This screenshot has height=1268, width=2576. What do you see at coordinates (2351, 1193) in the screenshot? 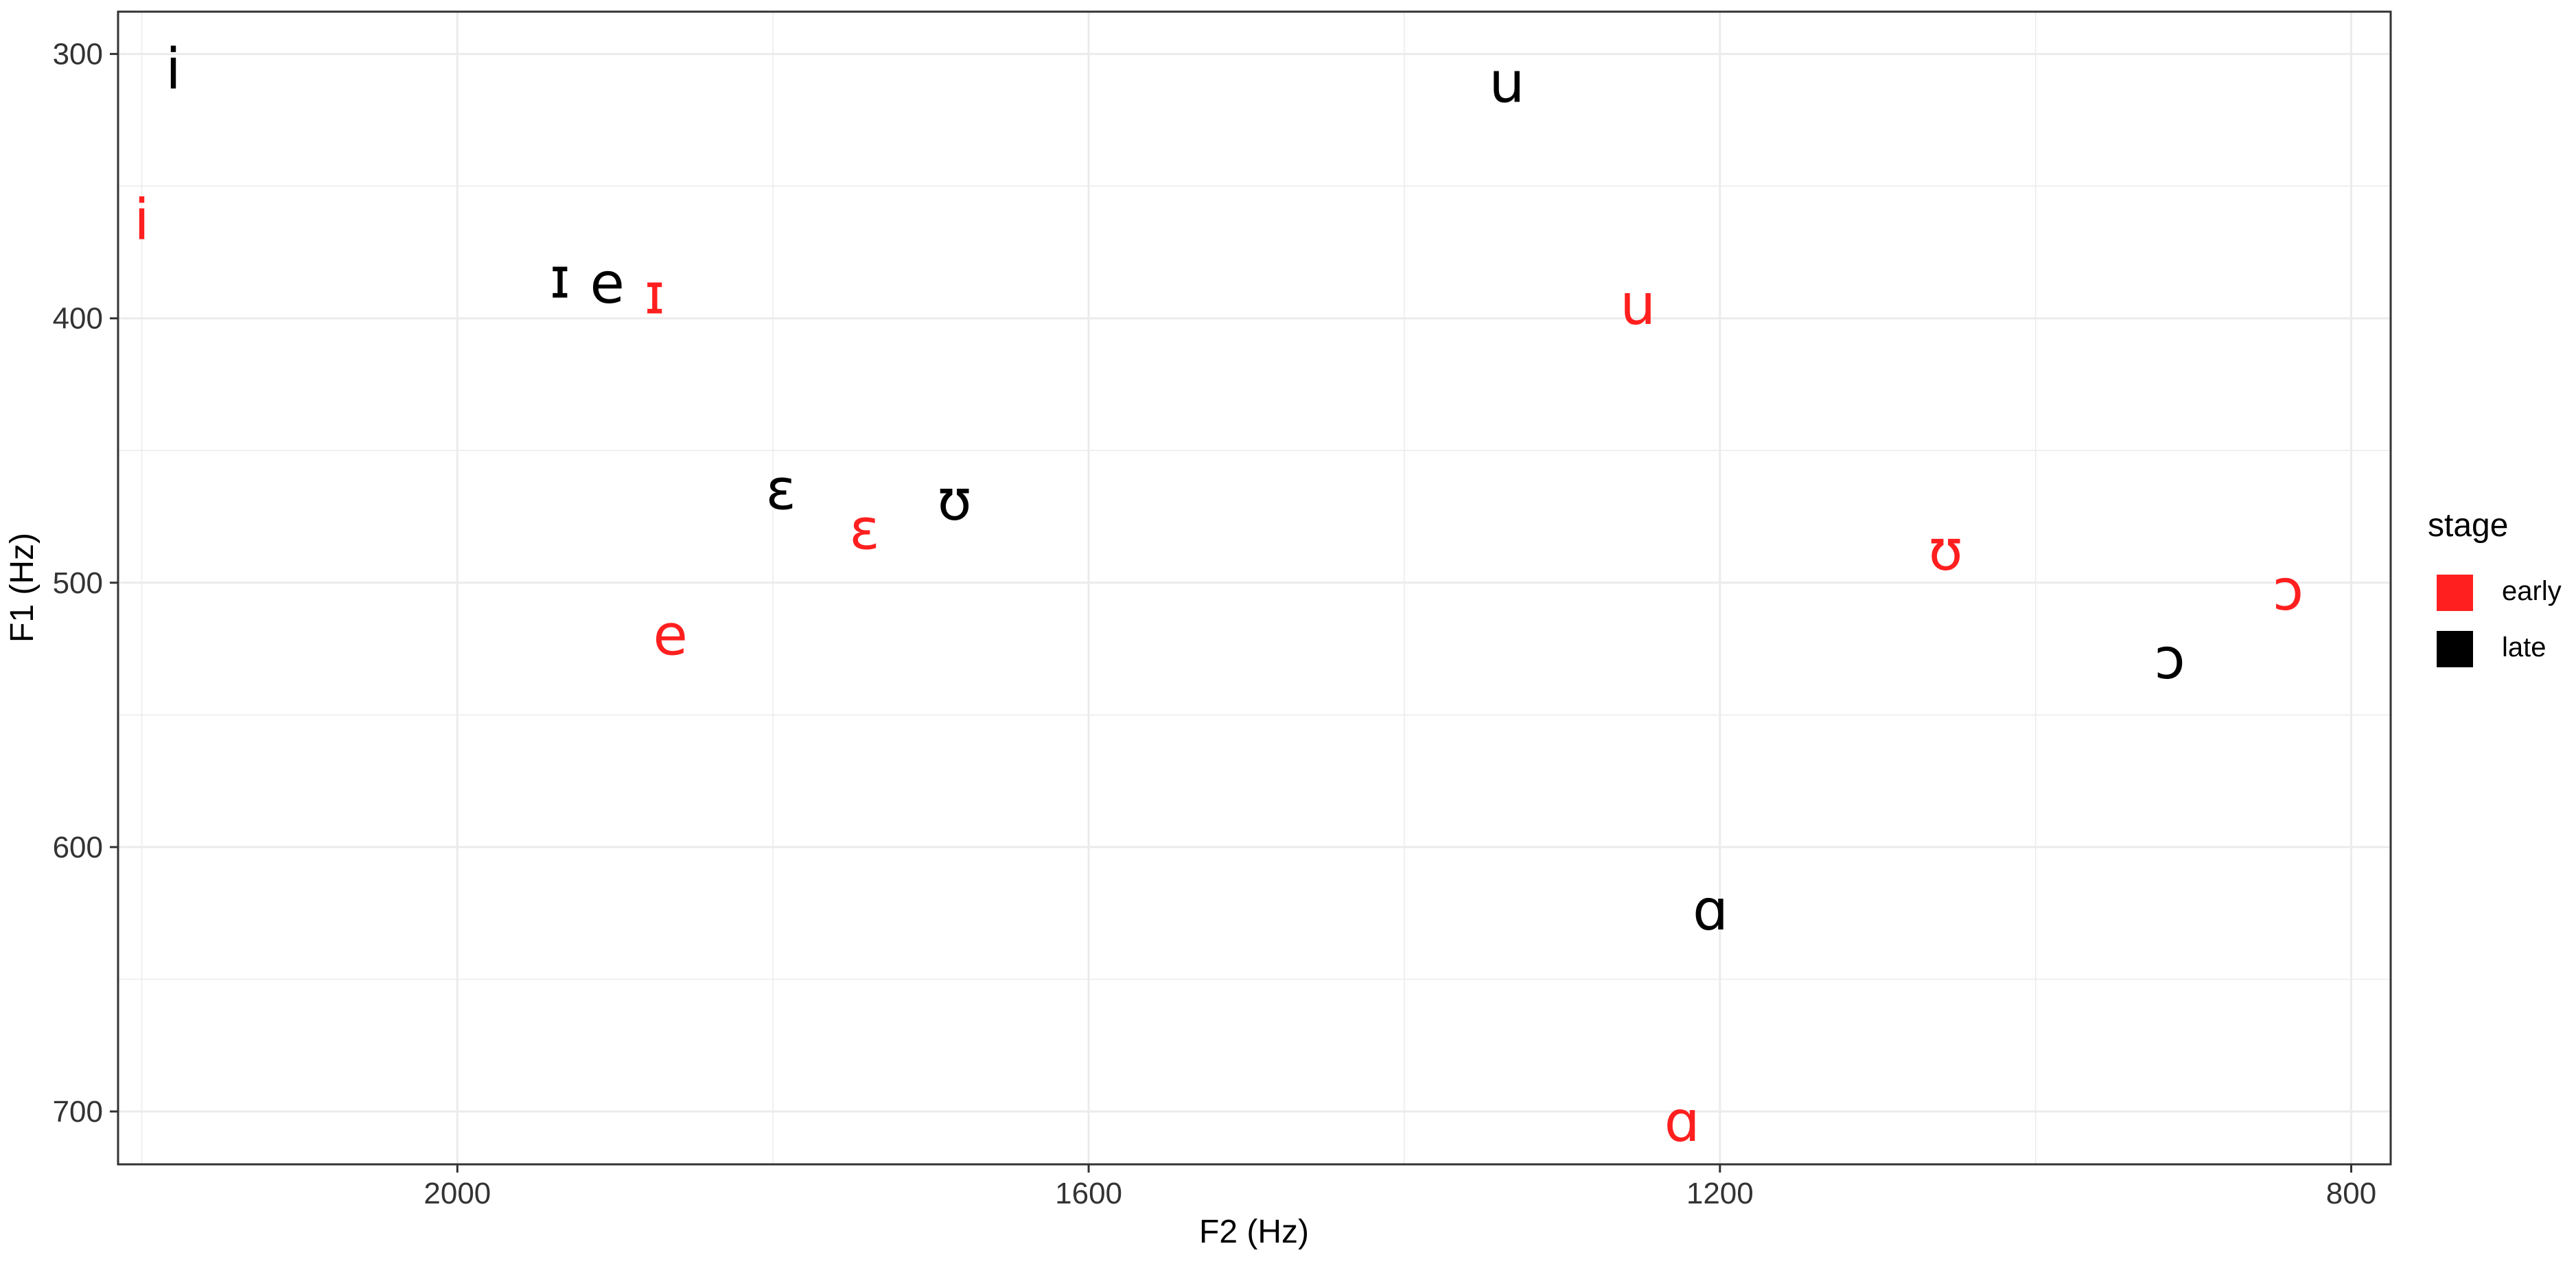
I see `x-tick-label: 800` at bounding box center [2351, 1193].